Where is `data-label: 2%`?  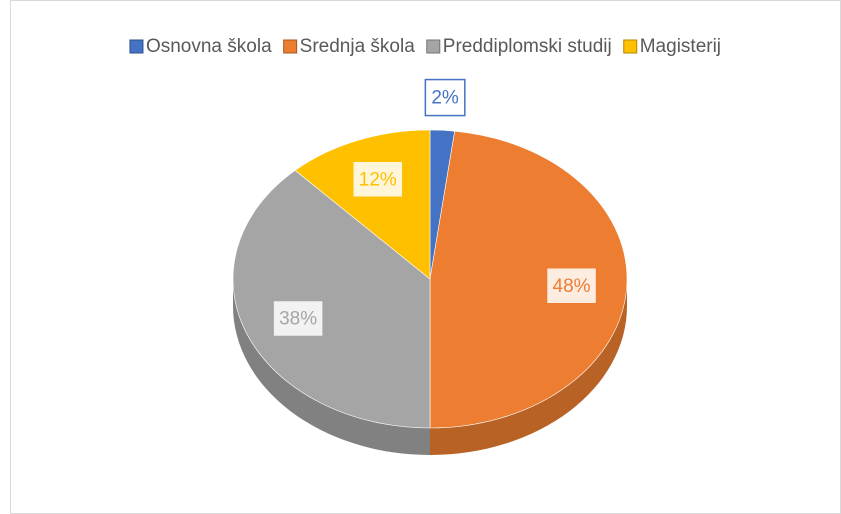
data-label: 2% is located at coordinates (445, 97).